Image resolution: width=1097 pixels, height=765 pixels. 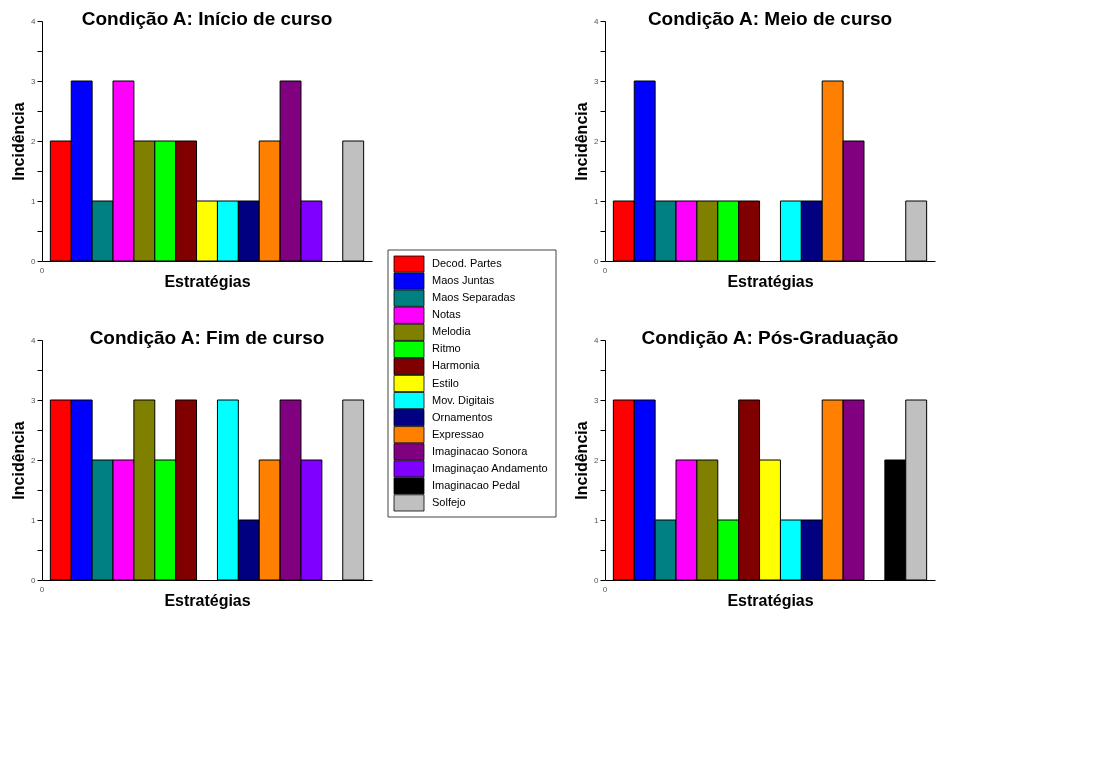 What do you see at coordinates (458, 433) in the screenshot?
I see `legend-label: Expressao` at bounding box center [458, 433].